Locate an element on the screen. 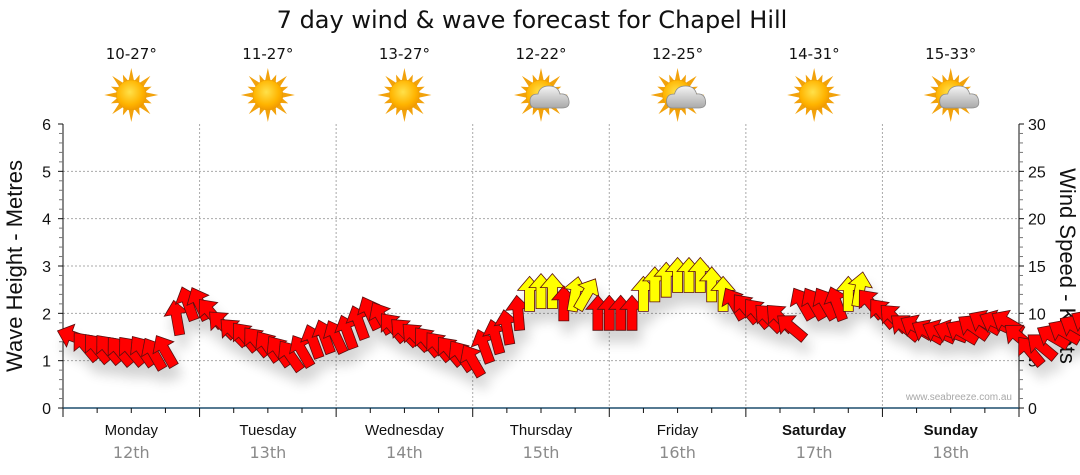 Image resolution: width=1080 pixels, height=475 pixels. y-tick-label-left: 1 is located at coordinates (46, 362).